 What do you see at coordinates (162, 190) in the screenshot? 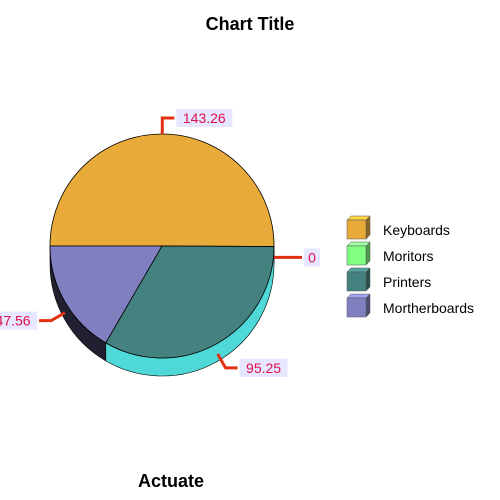
I see `slice-keyboards` at bounding box center [162, 190].